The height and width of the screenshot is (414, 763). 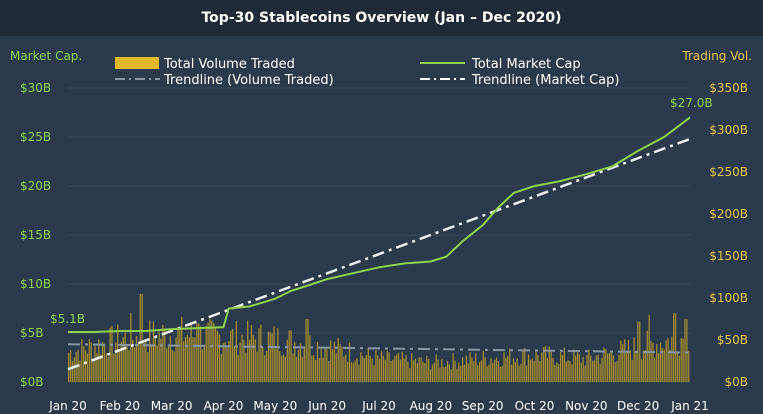 What do you see at coordinates (736, 382) in the screenshot?
I see `right-tick-label: $0B` at bounding box center [736, 382].